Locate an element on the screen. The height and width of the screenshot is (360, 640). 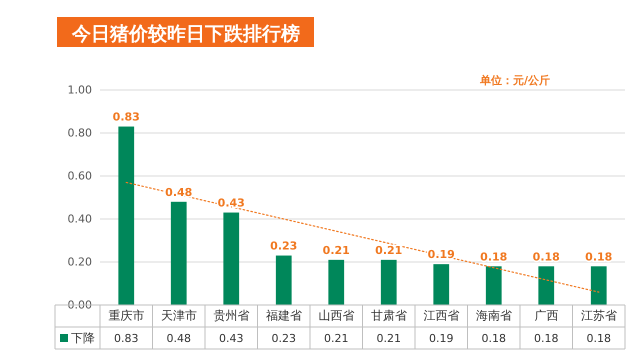
x-tick-label: 山西省 is located at coordinates (336, 315).